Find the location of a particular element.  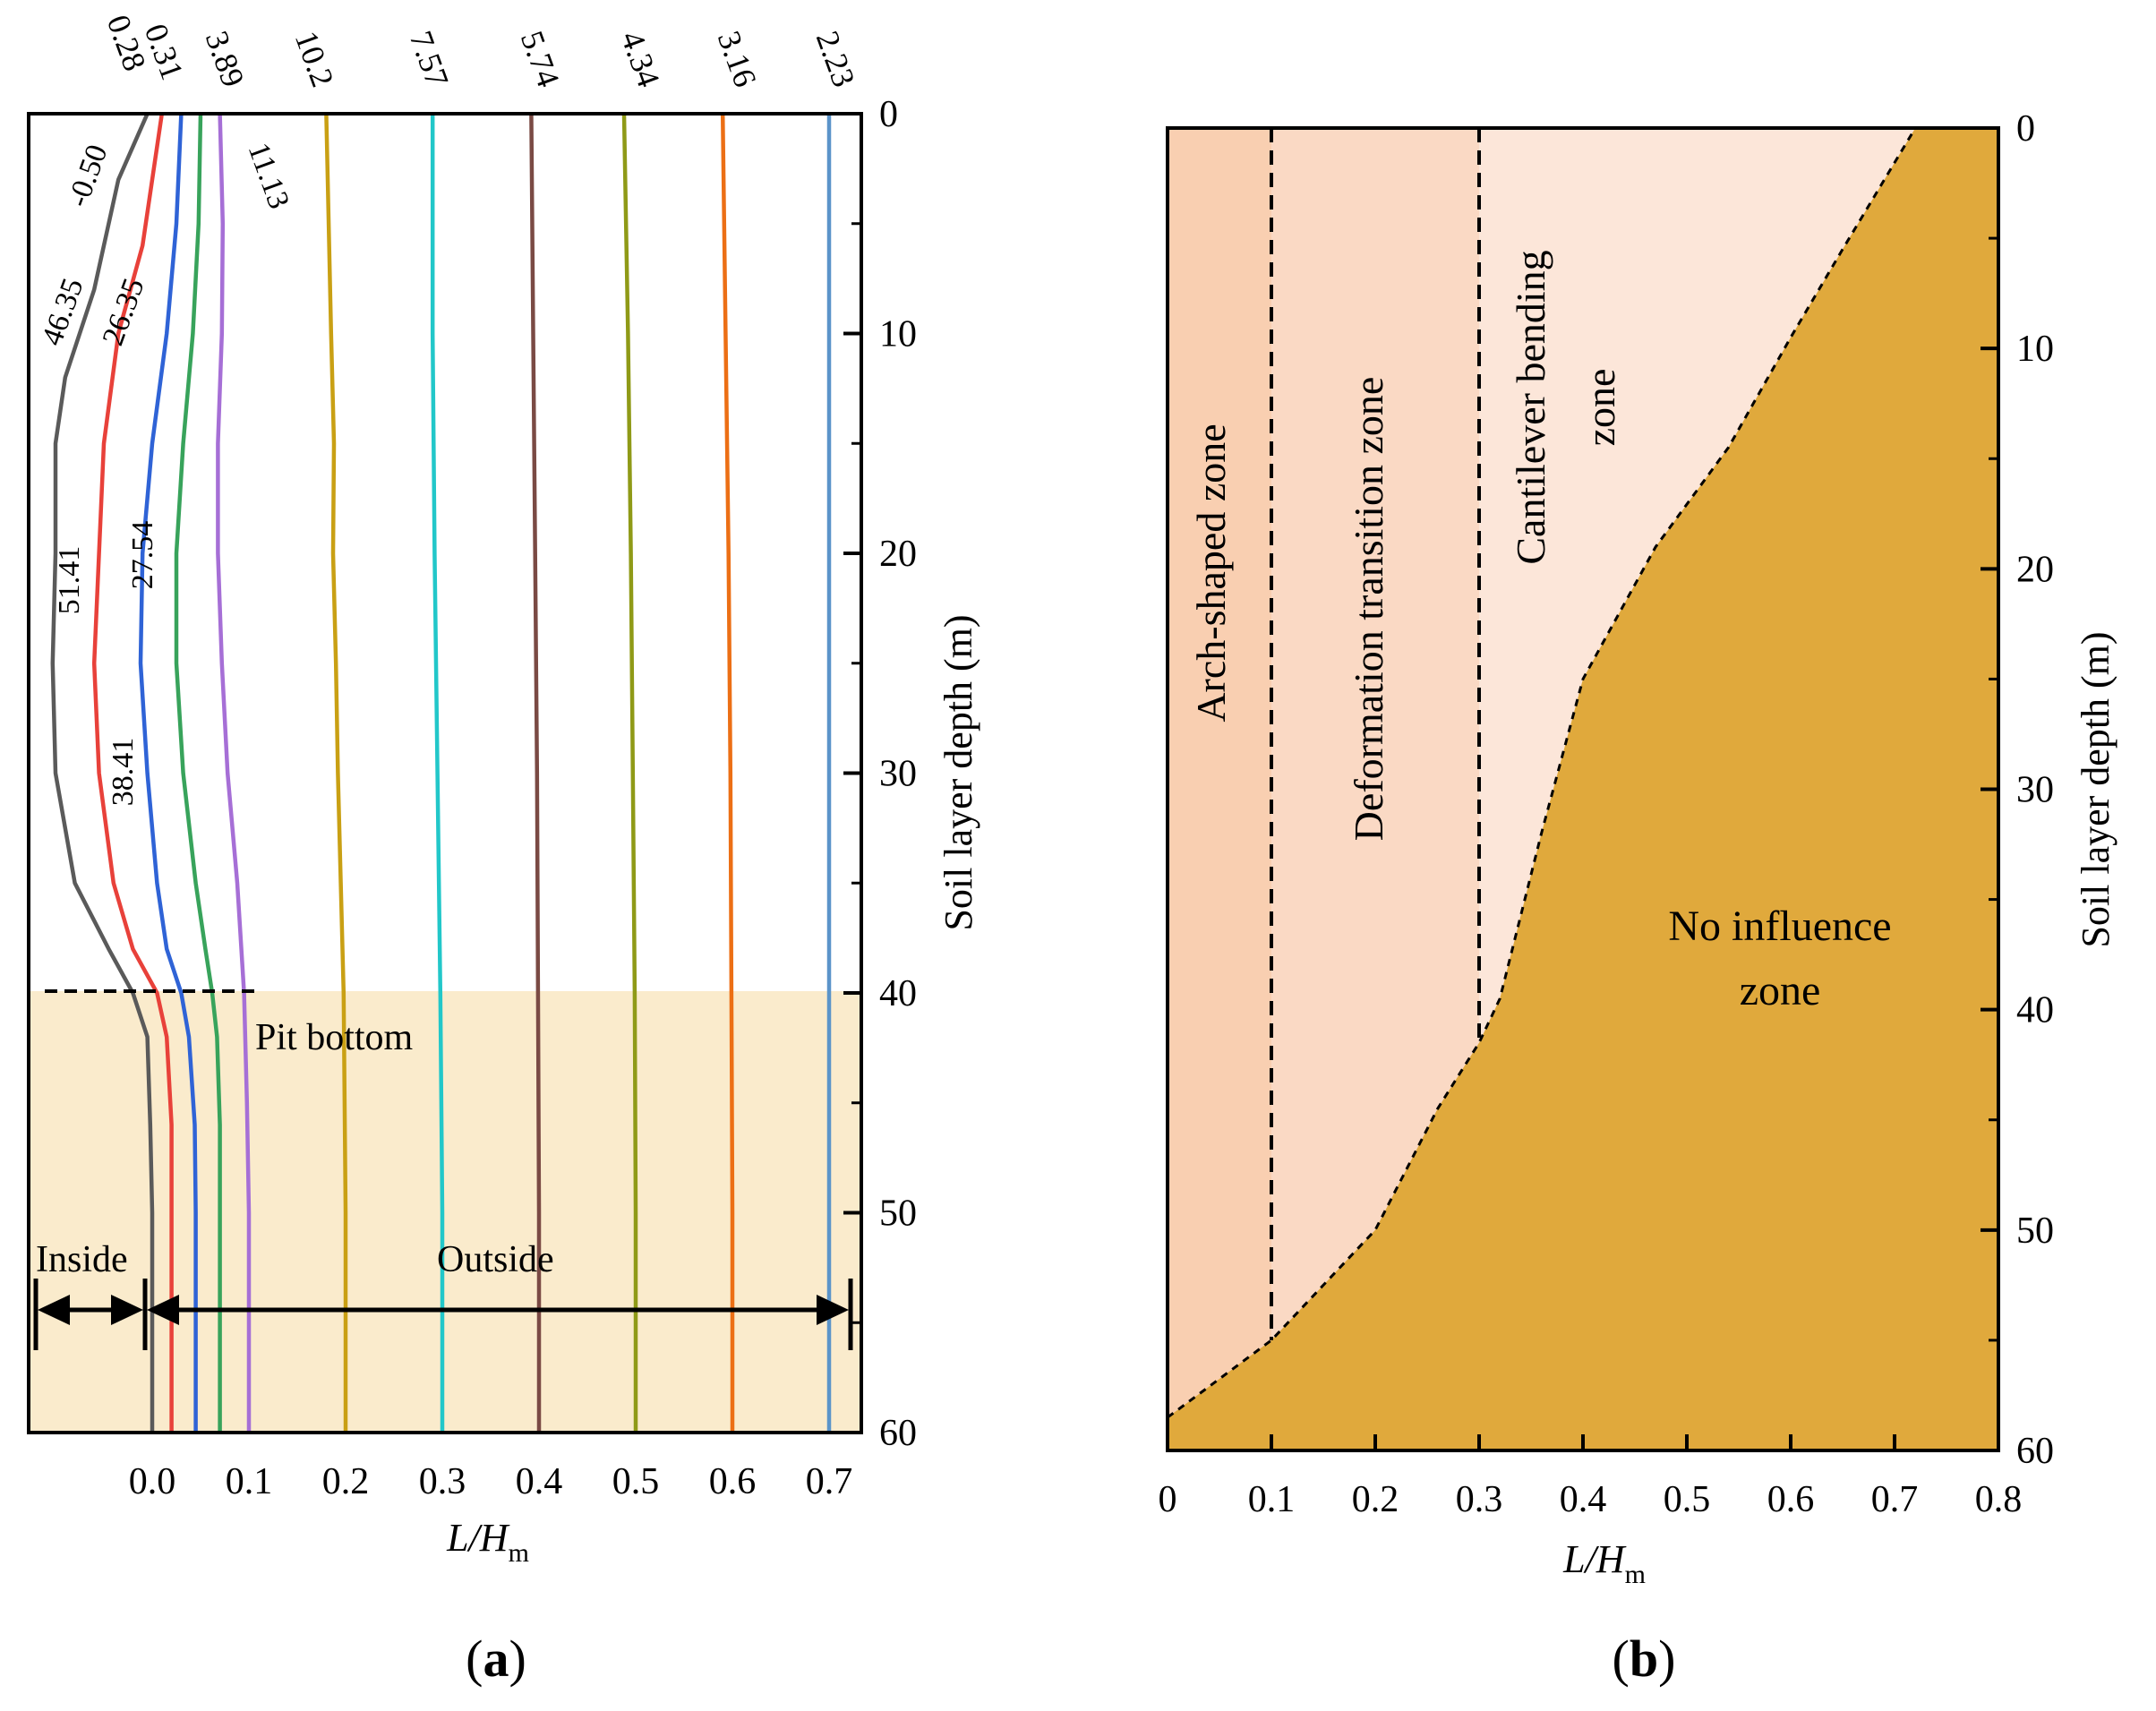

x-tick-label-b-6: 0.6 is located at coordinates (1791, 1500).